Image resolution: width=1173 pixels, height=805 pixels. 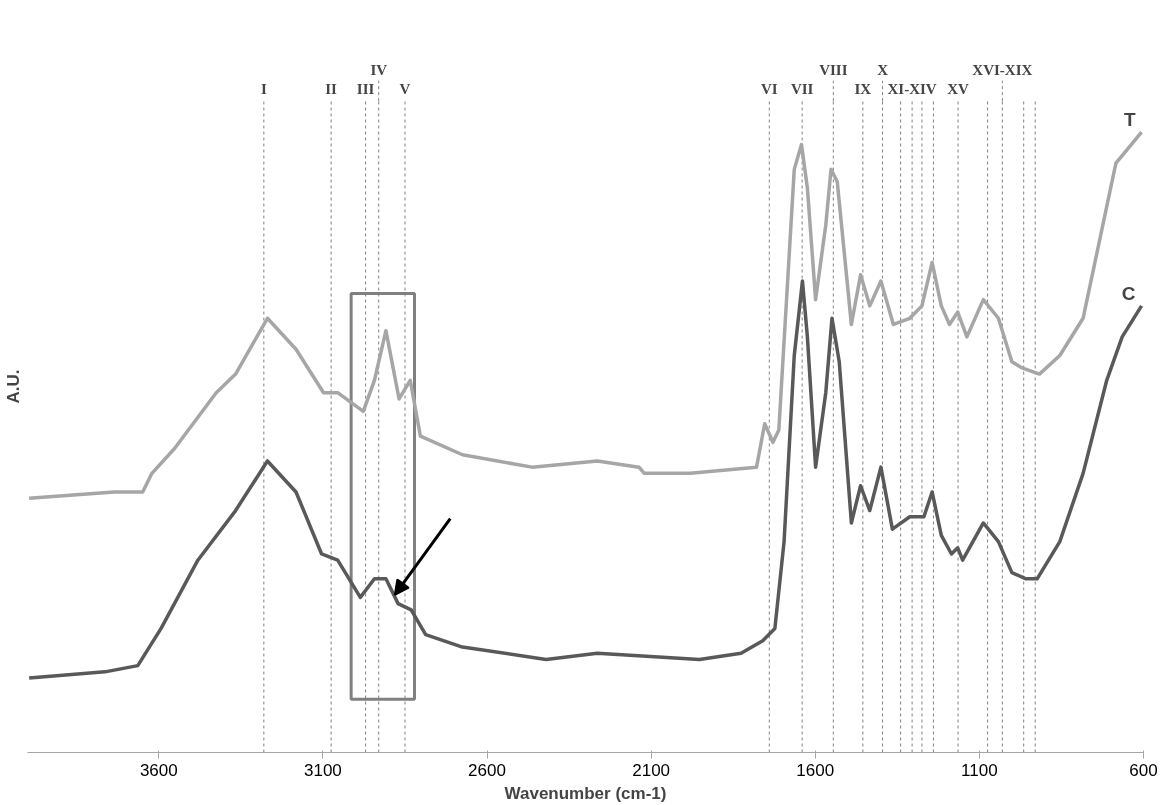 I want to click on x-tick-label: 3600, so click(x=158, y=770).